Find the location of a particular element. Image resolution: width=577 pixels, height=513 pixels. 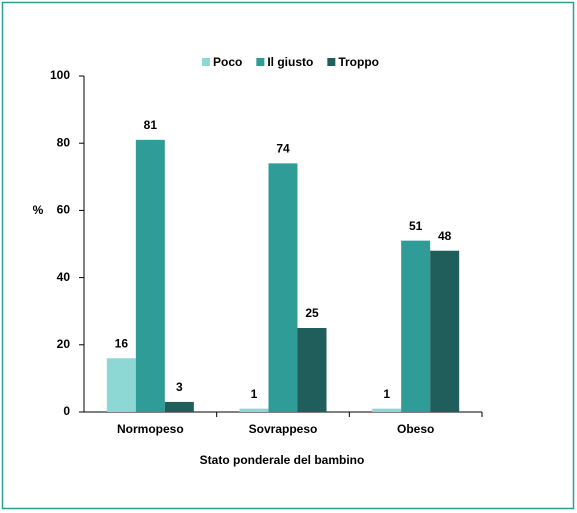

legend-label: Troppo is located at coordinates (358, 62).